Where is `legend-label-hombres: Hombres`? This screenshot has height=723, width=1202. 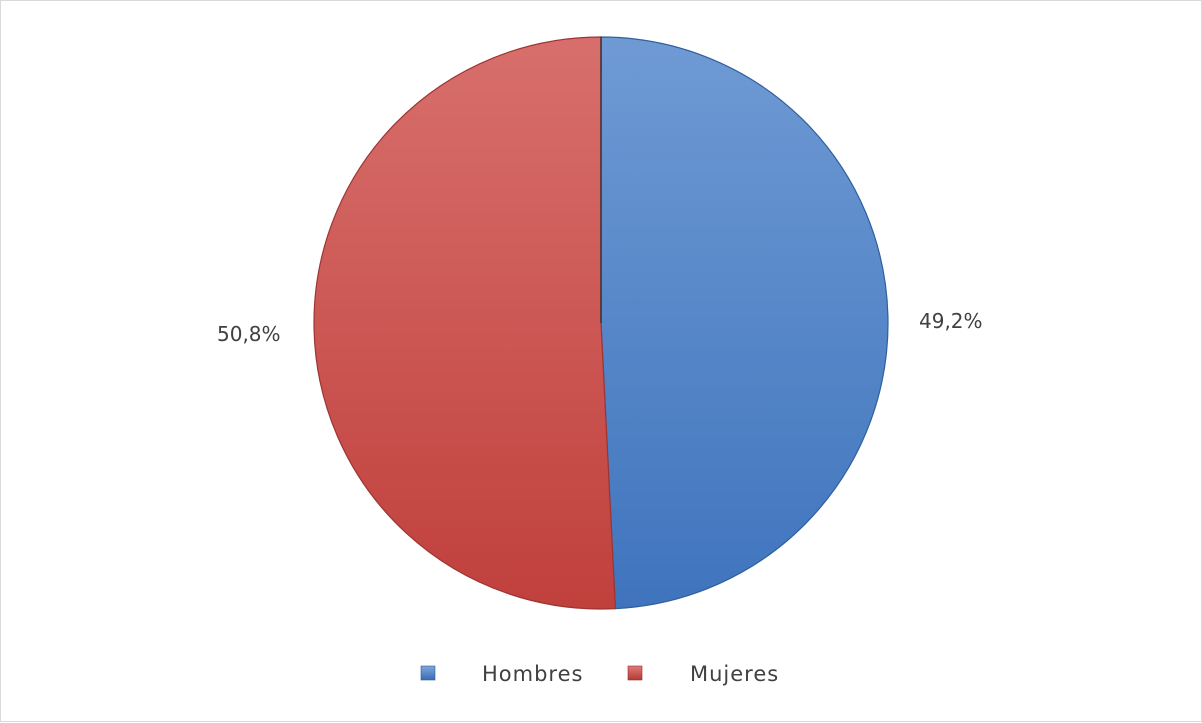 legend-label-hombres: Hombres is located at coordinates (532, 674).